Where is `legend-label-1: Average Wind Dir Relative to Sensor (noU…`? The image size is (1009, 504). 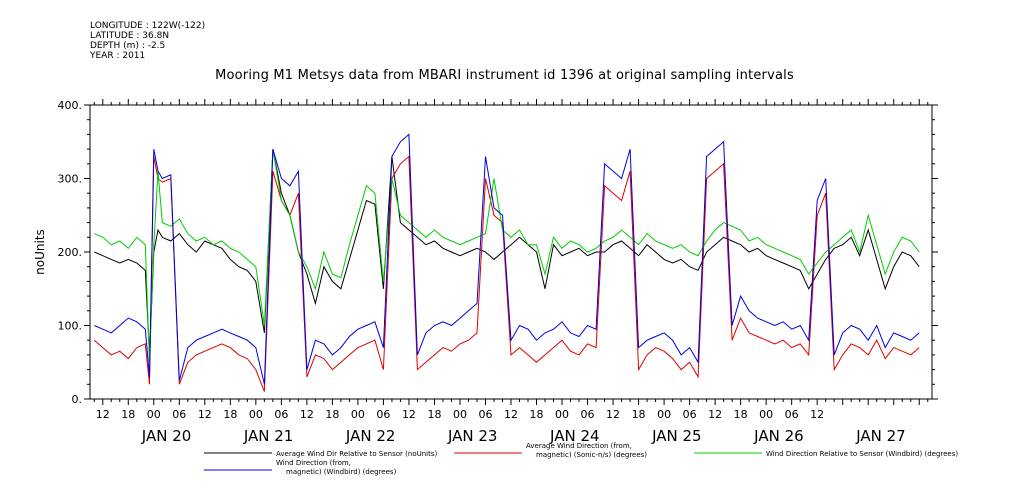
legend-label-1: Average Wind Dir Relative to Sensor (noU… is located at coordinates (356, 454).